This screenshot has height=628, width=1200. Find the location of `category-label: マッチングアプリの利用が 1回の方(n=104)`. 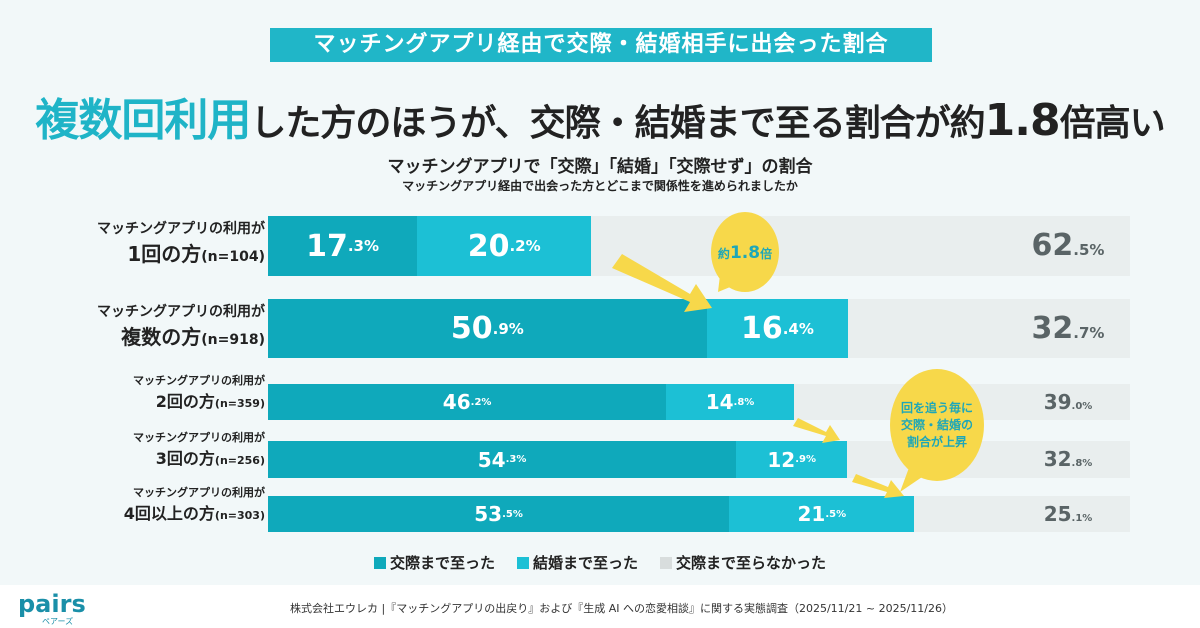

category-label: マッチングアプリの利用が 1回の方(n=104) is located at coordinates (181, 242).